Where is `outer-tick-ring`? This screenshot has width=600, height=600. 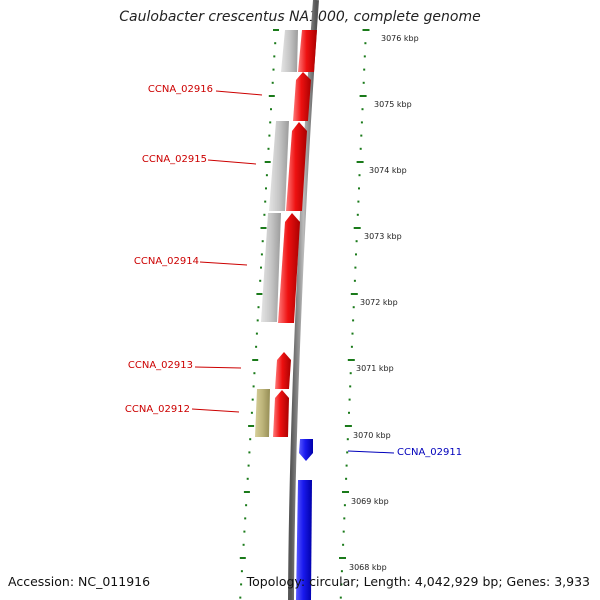
outer-tick-ring is located at coordinates (259, 314).